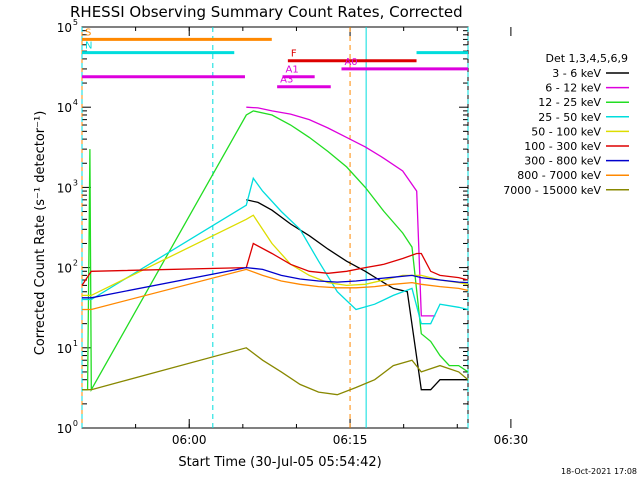 The width and height of the screenshot is (640, 480). I want to click on x-tick-label: 06:00, so click(189, 440).